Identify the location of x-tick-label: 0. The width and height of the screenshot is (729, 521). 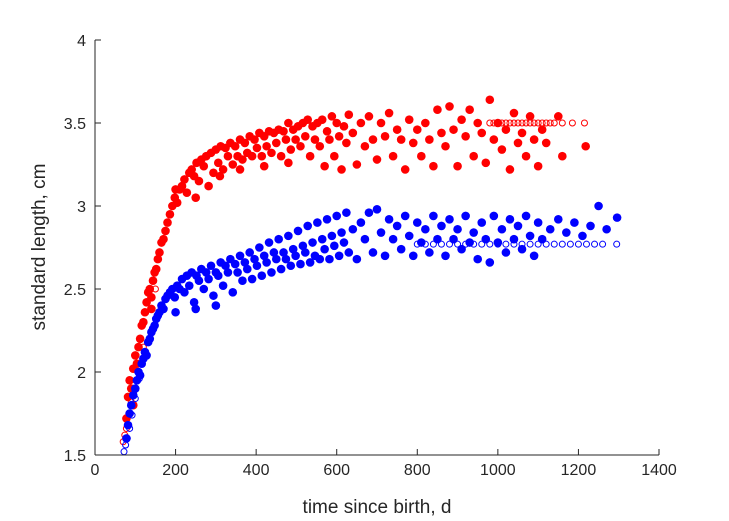
(95, 470).